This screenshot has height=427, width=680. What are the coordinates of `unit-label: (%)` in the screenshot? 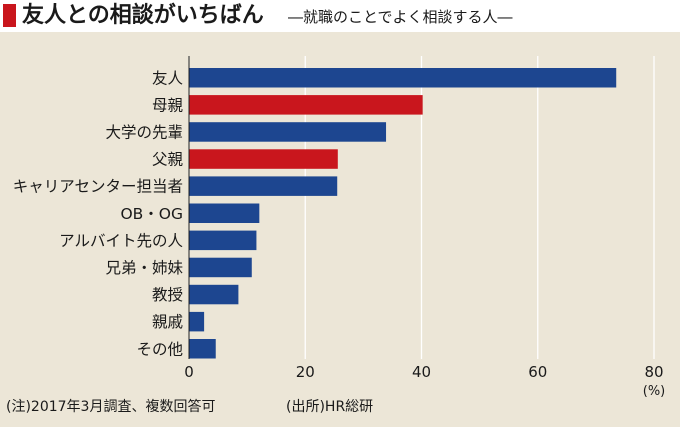 It's located at (654, 391).